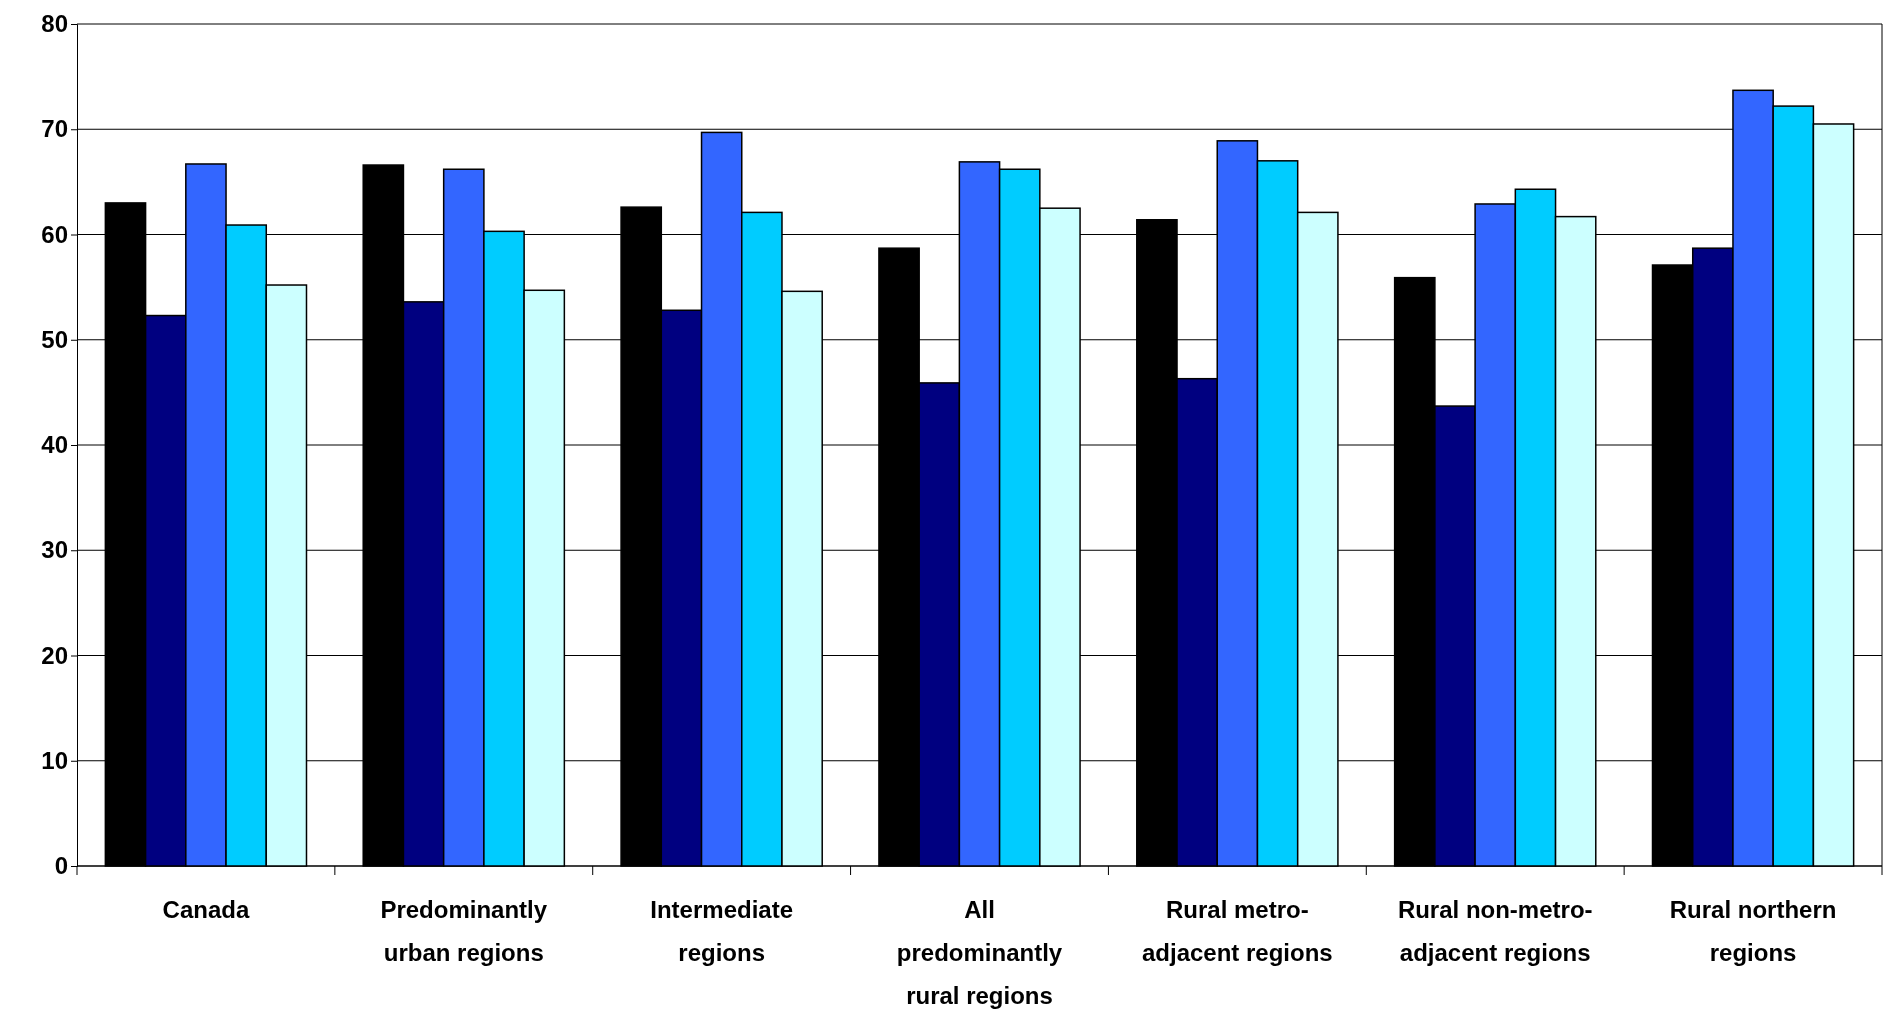 This screenshot has height=1022, width=1886. Describe the element at coordinates (206, 909) in the screenshot. I see `x-tick-label: Canada` at that location.